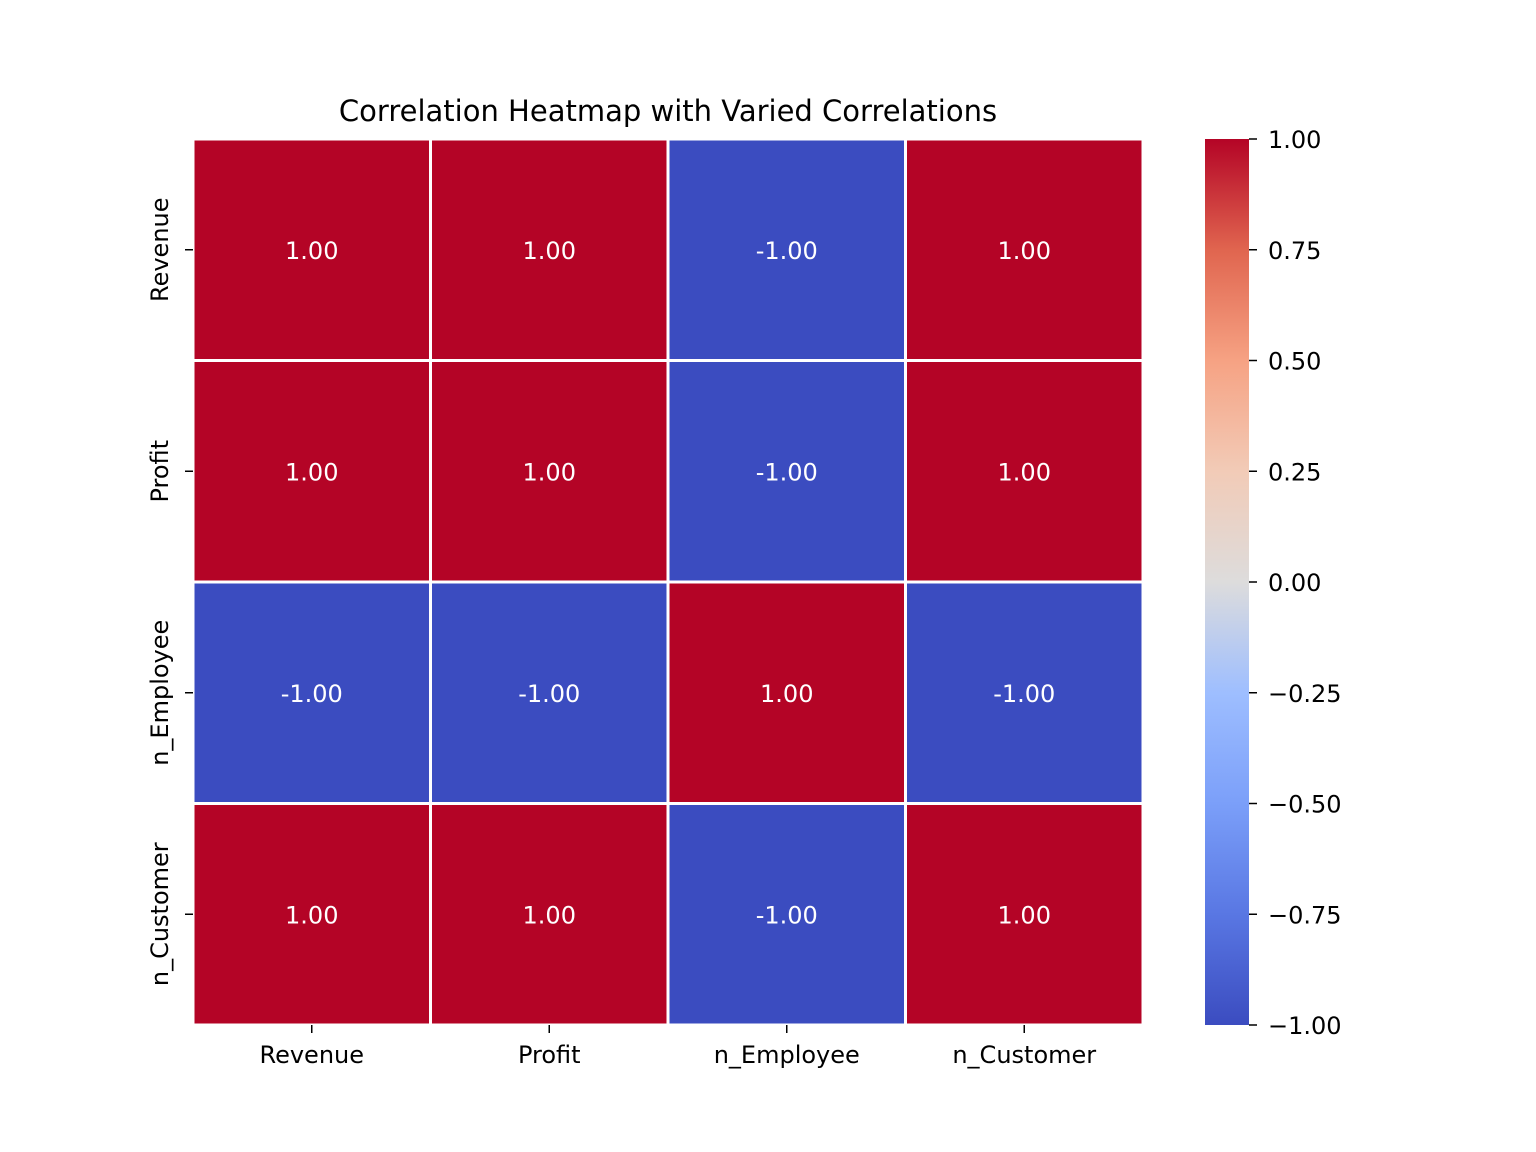  I want to click on x-tick-label: Revenue, so click(311, 1055).